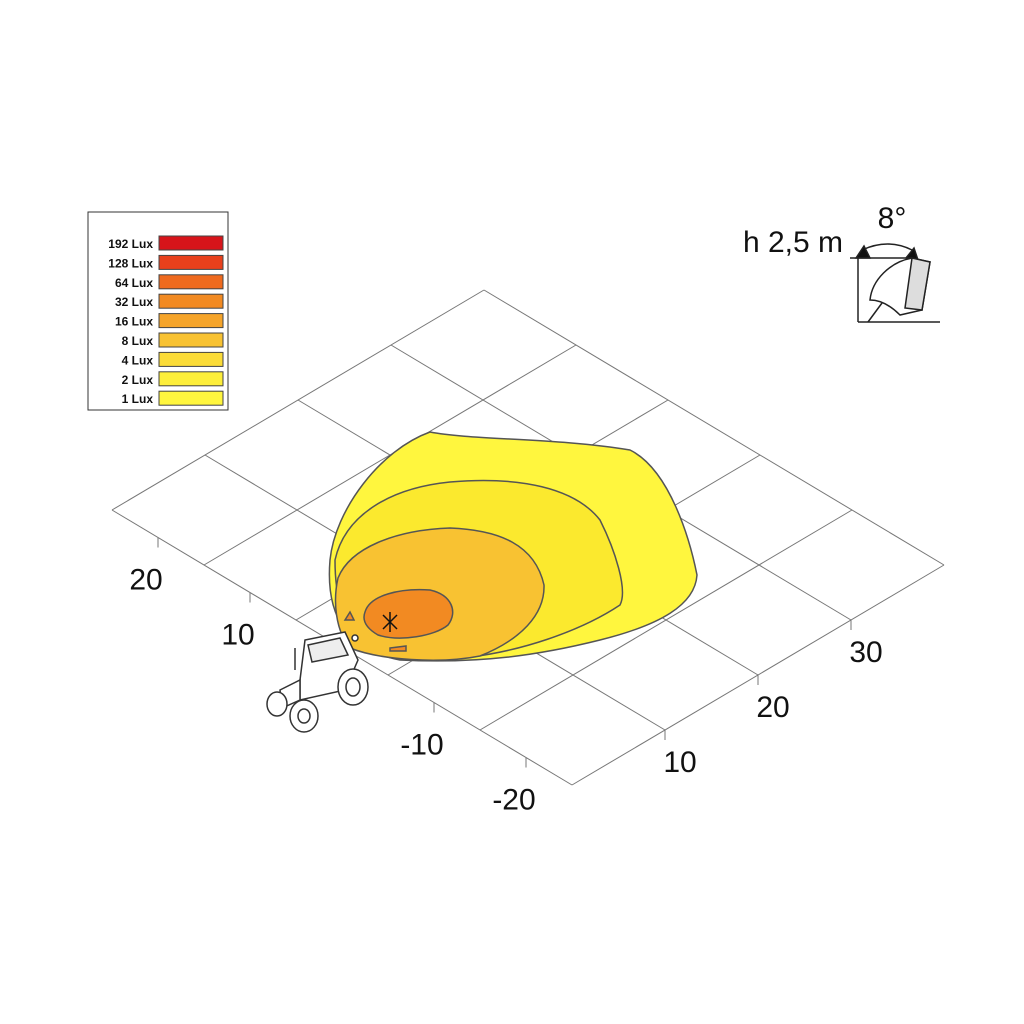 The width and height of the screenshot is (1024, 1024). I want to click on lamp-center, so click(390, 622).